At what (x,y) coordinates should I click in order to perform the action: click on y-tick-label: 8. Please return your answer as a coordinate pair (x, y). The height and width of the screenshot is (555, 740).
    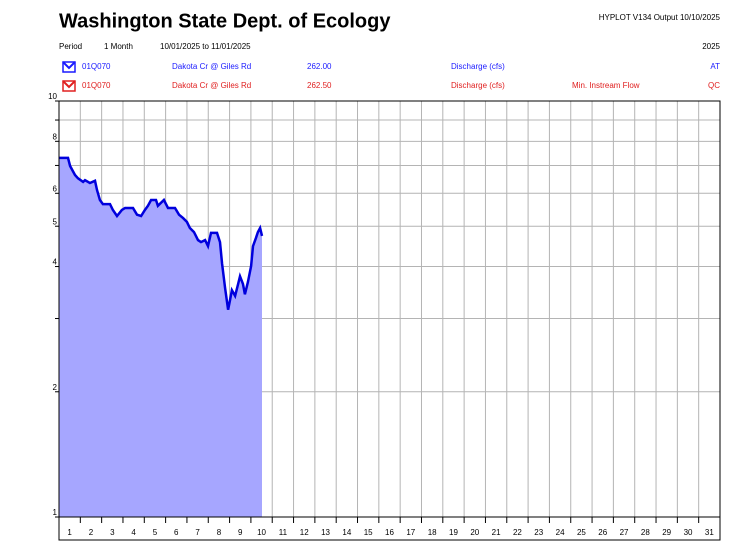
    Looking at the image, I should click on (55, 136).